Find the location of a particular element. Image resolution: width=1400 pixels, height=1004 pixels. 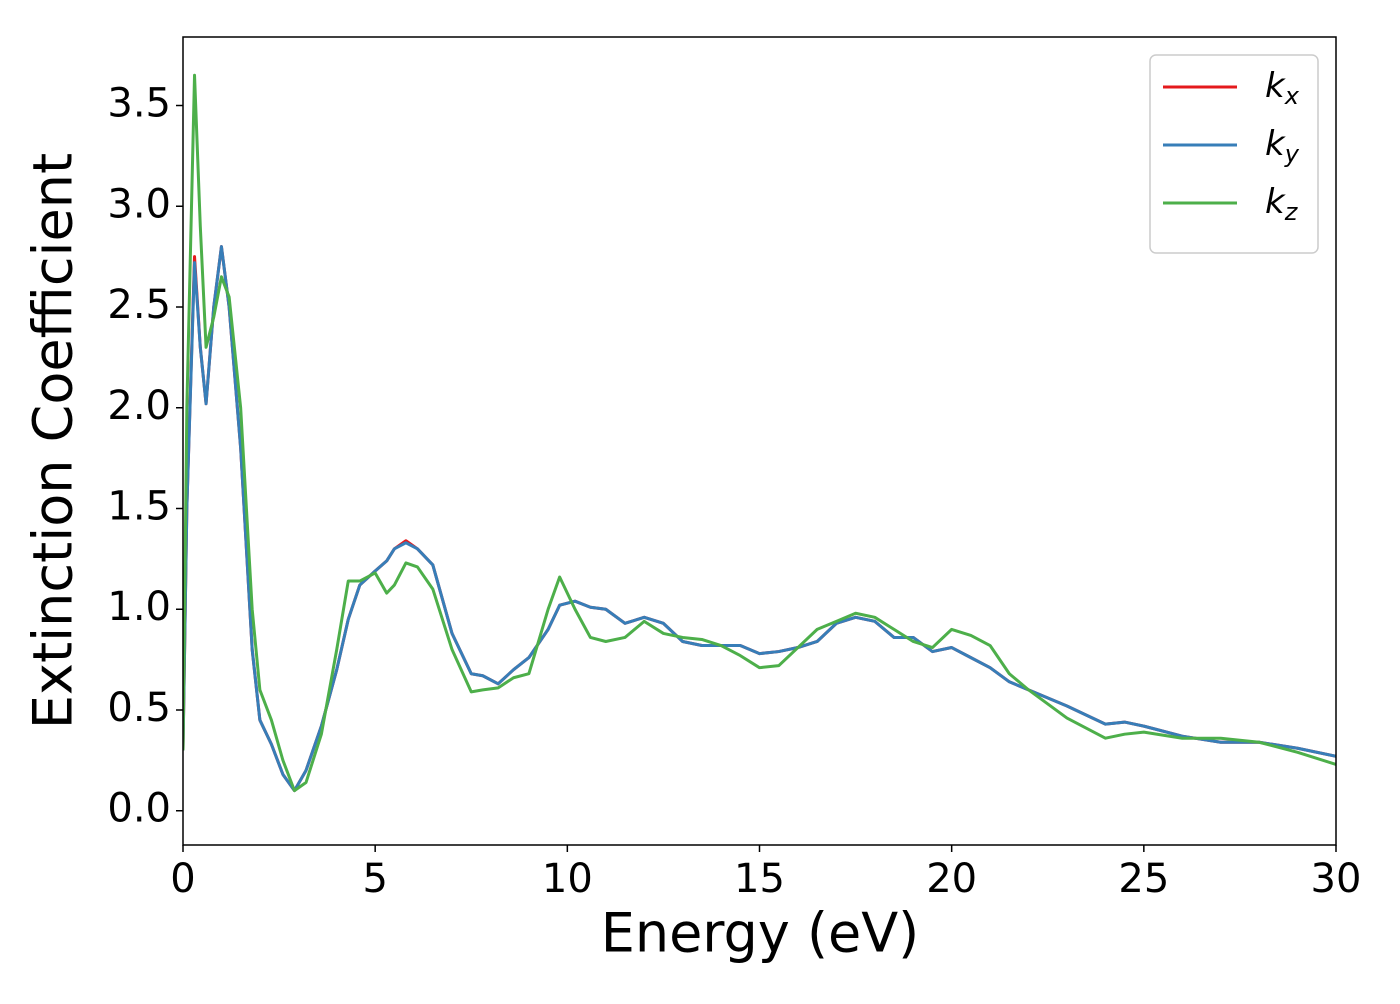

legend-label: kz is located at coordinates (1282, 204).